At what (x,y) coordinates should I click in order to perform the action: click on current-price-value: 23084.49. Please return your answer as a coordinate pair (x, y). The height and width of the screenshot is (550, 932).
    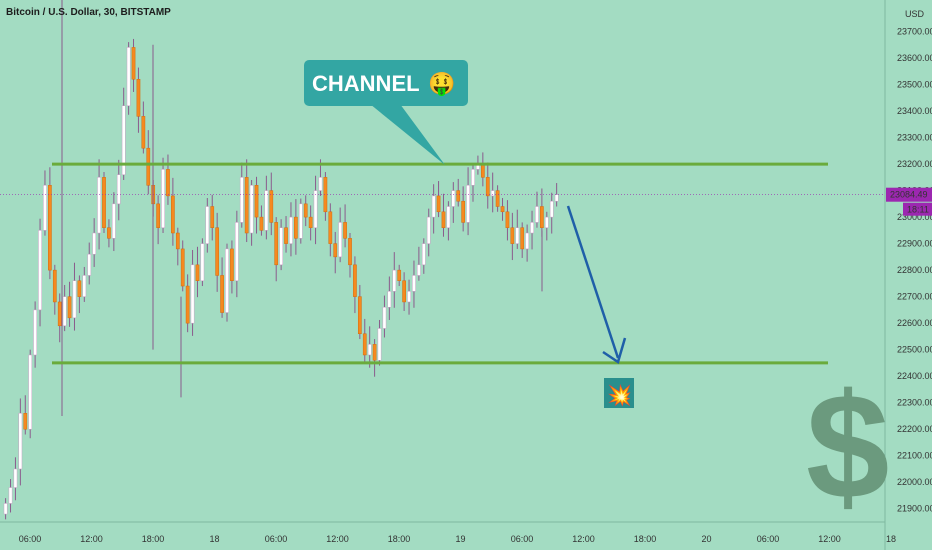
    Looking at the image, I should click on (909, 195).